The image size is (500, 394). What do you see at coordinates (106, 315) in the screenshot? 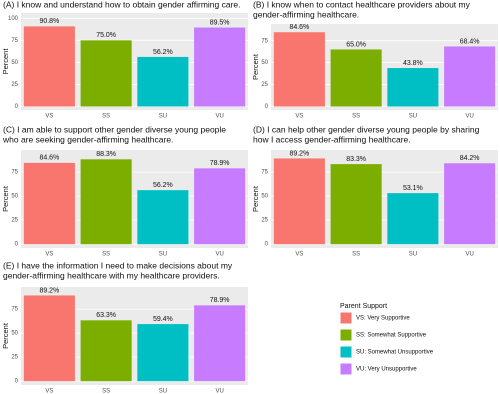
I see `value-label: 63.3%` at bounding box center [106, 315].